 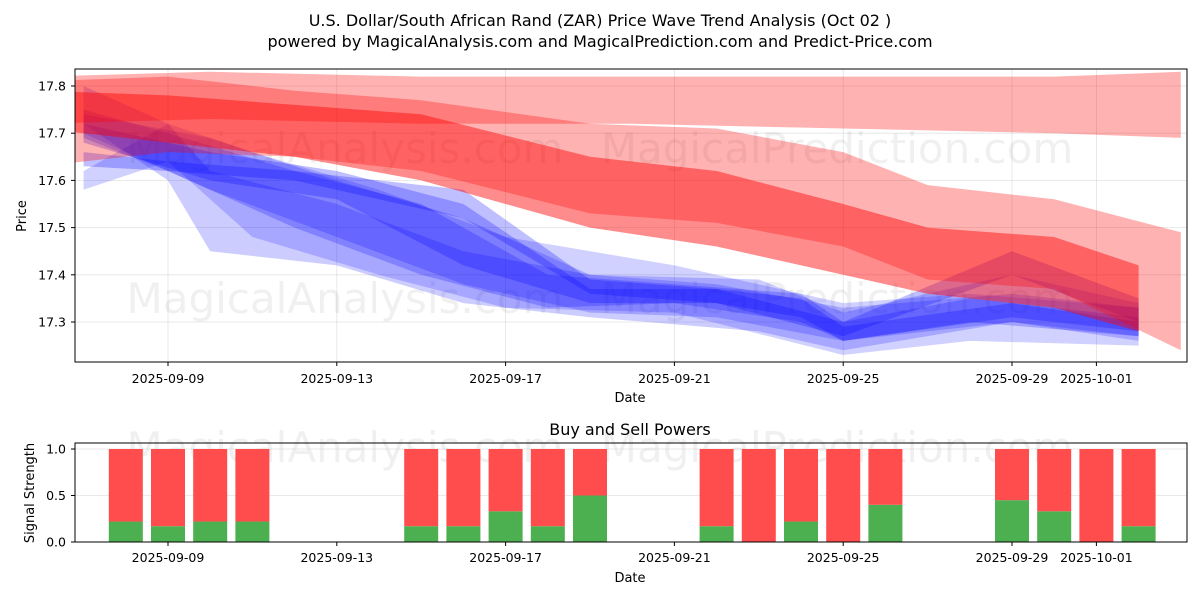 I want to click on signal-y-label: Signal Strength, so click(x=30, y=493).